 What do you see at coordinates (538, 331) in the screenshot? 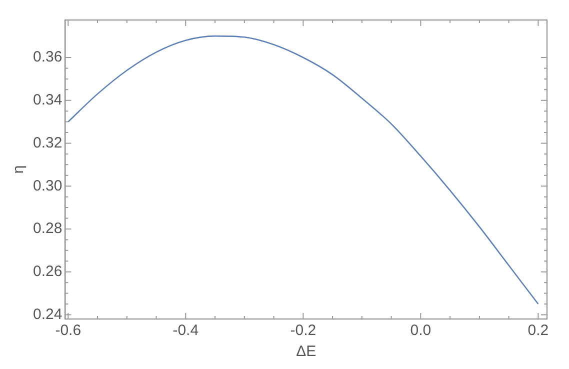
I see `x-tick-label: 0.2` at bounding box center [538, 331].